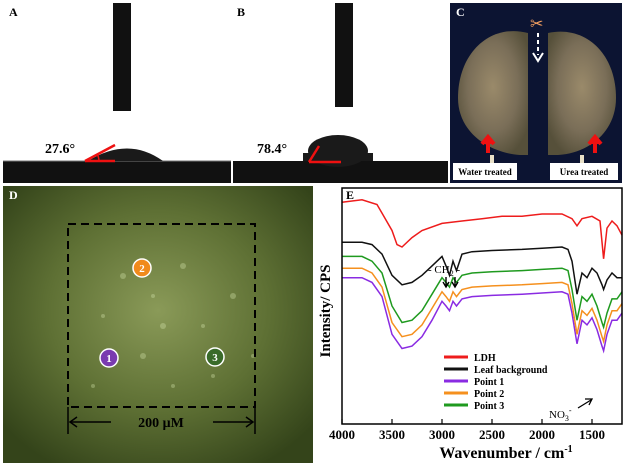 The image size is (625, 466). Describe the element at coordinates (493, 93) in the screenshot. I see `leaf-left` at that location.